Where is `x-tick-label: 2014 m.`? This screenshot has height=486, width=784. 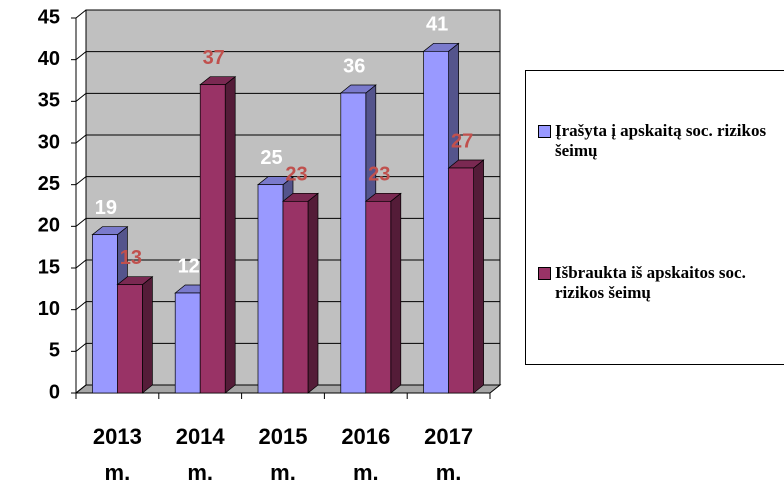
x-tick-label: 2014 m. is located at coordinates (200, 454).